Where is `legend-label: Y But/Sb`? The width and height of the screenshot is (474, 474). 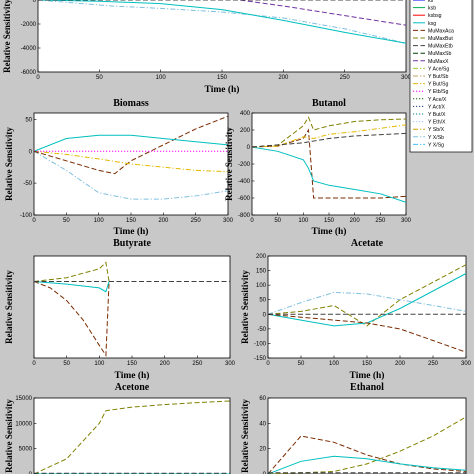
legend-label: Y But/Sb is located at coordinates (438, 77).